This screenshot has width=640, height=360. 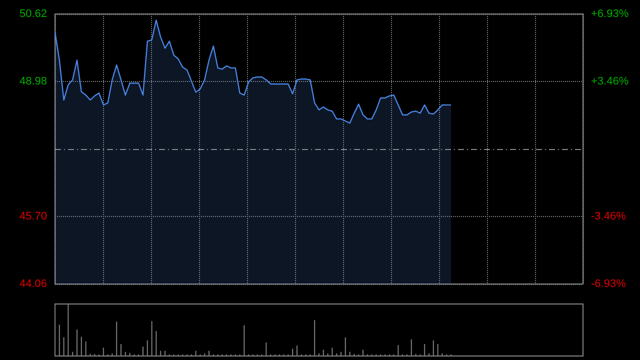 What do you see at coordinates (608, 216) in the screenshot?
I see `y2-tick-label: -3.46%` at bounding box center [608, 216].